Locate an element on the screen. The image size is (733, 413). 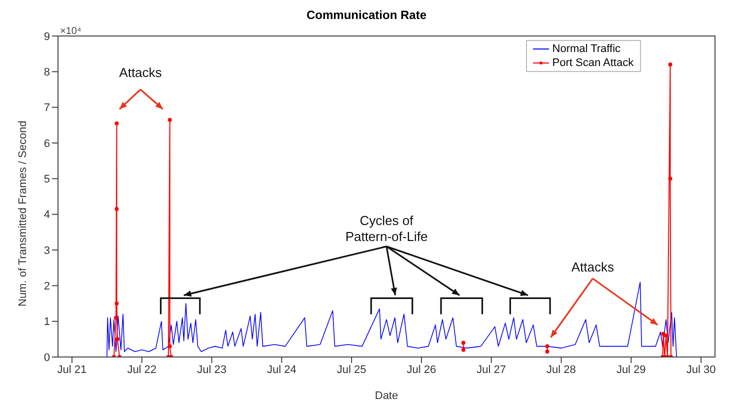
x-tick-label: Jul 28 is located at coordinates (561, 370).